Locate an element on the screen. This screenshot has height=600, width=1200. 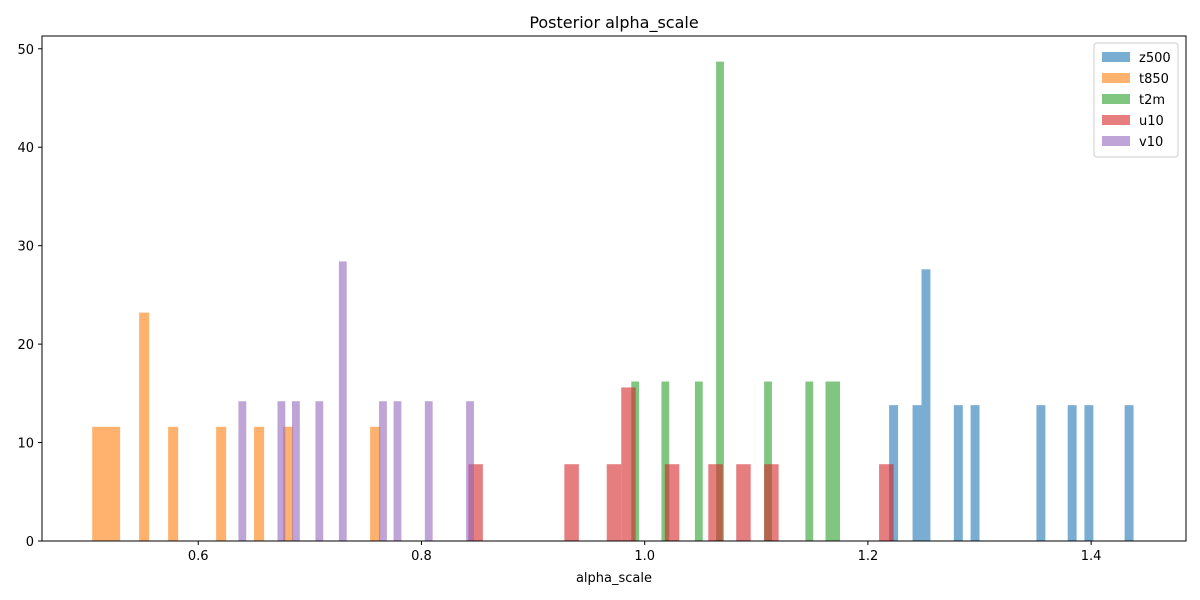
legend-label-z500: z500 is located at coordinates (1155, 58).